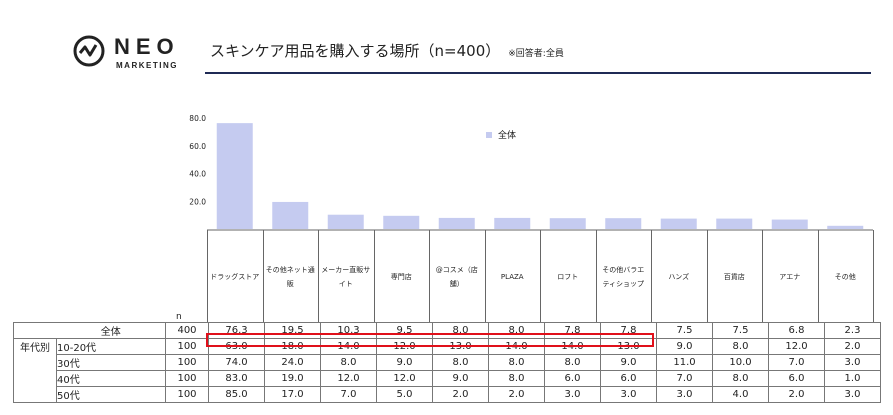 This screenshot has width=893, height=415. Describe the element at coordinates (346, 277) in the screenshot. I see `category-label: メーカー直販サ イト` at that location.